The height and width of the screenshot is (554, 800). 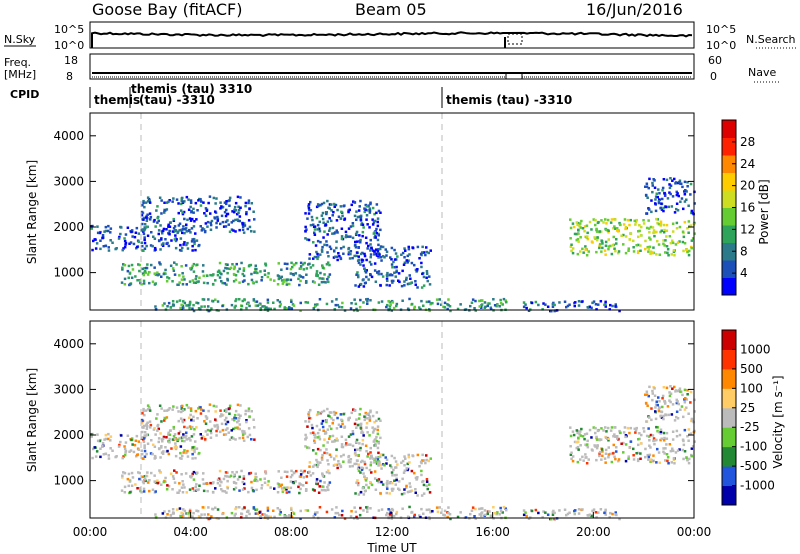 What do you see at coordinates (69, 76) in the screenshot?
I see `freq-left-tick-bottom: 8` at bounding box center [69, 76].